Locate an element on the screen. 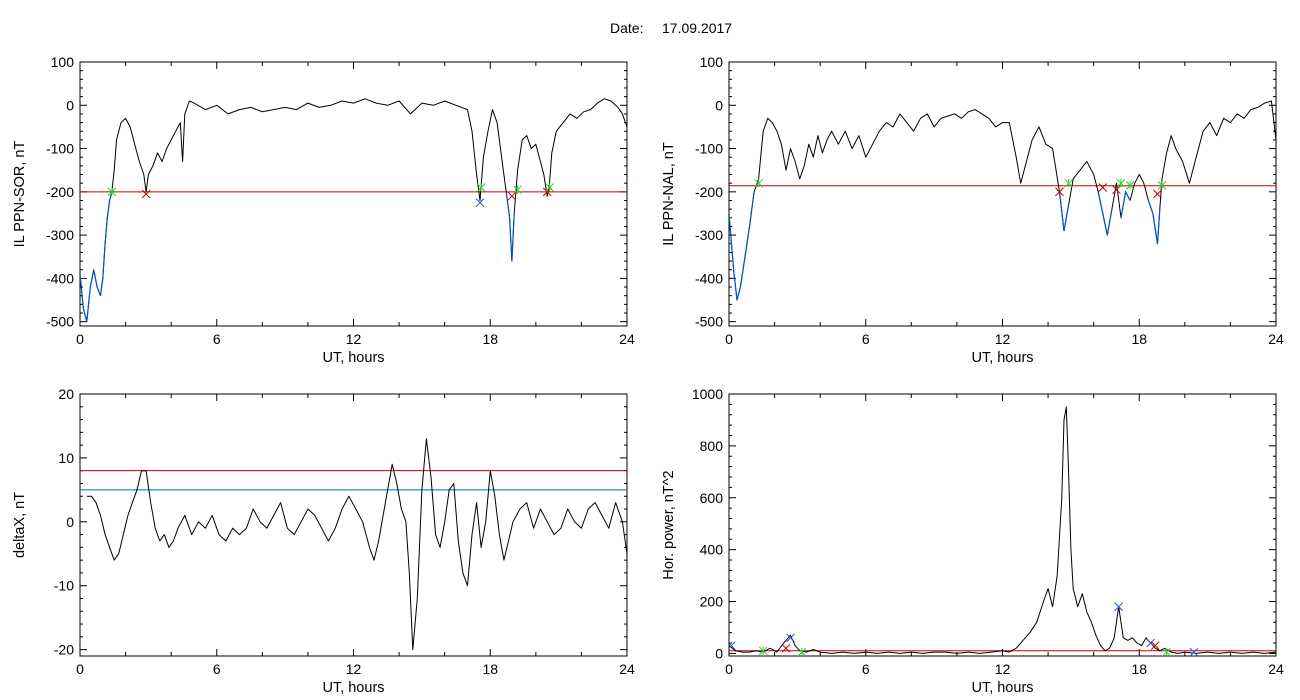  y-axis-label: deltaX, nT is located at coordinates (20, 525).